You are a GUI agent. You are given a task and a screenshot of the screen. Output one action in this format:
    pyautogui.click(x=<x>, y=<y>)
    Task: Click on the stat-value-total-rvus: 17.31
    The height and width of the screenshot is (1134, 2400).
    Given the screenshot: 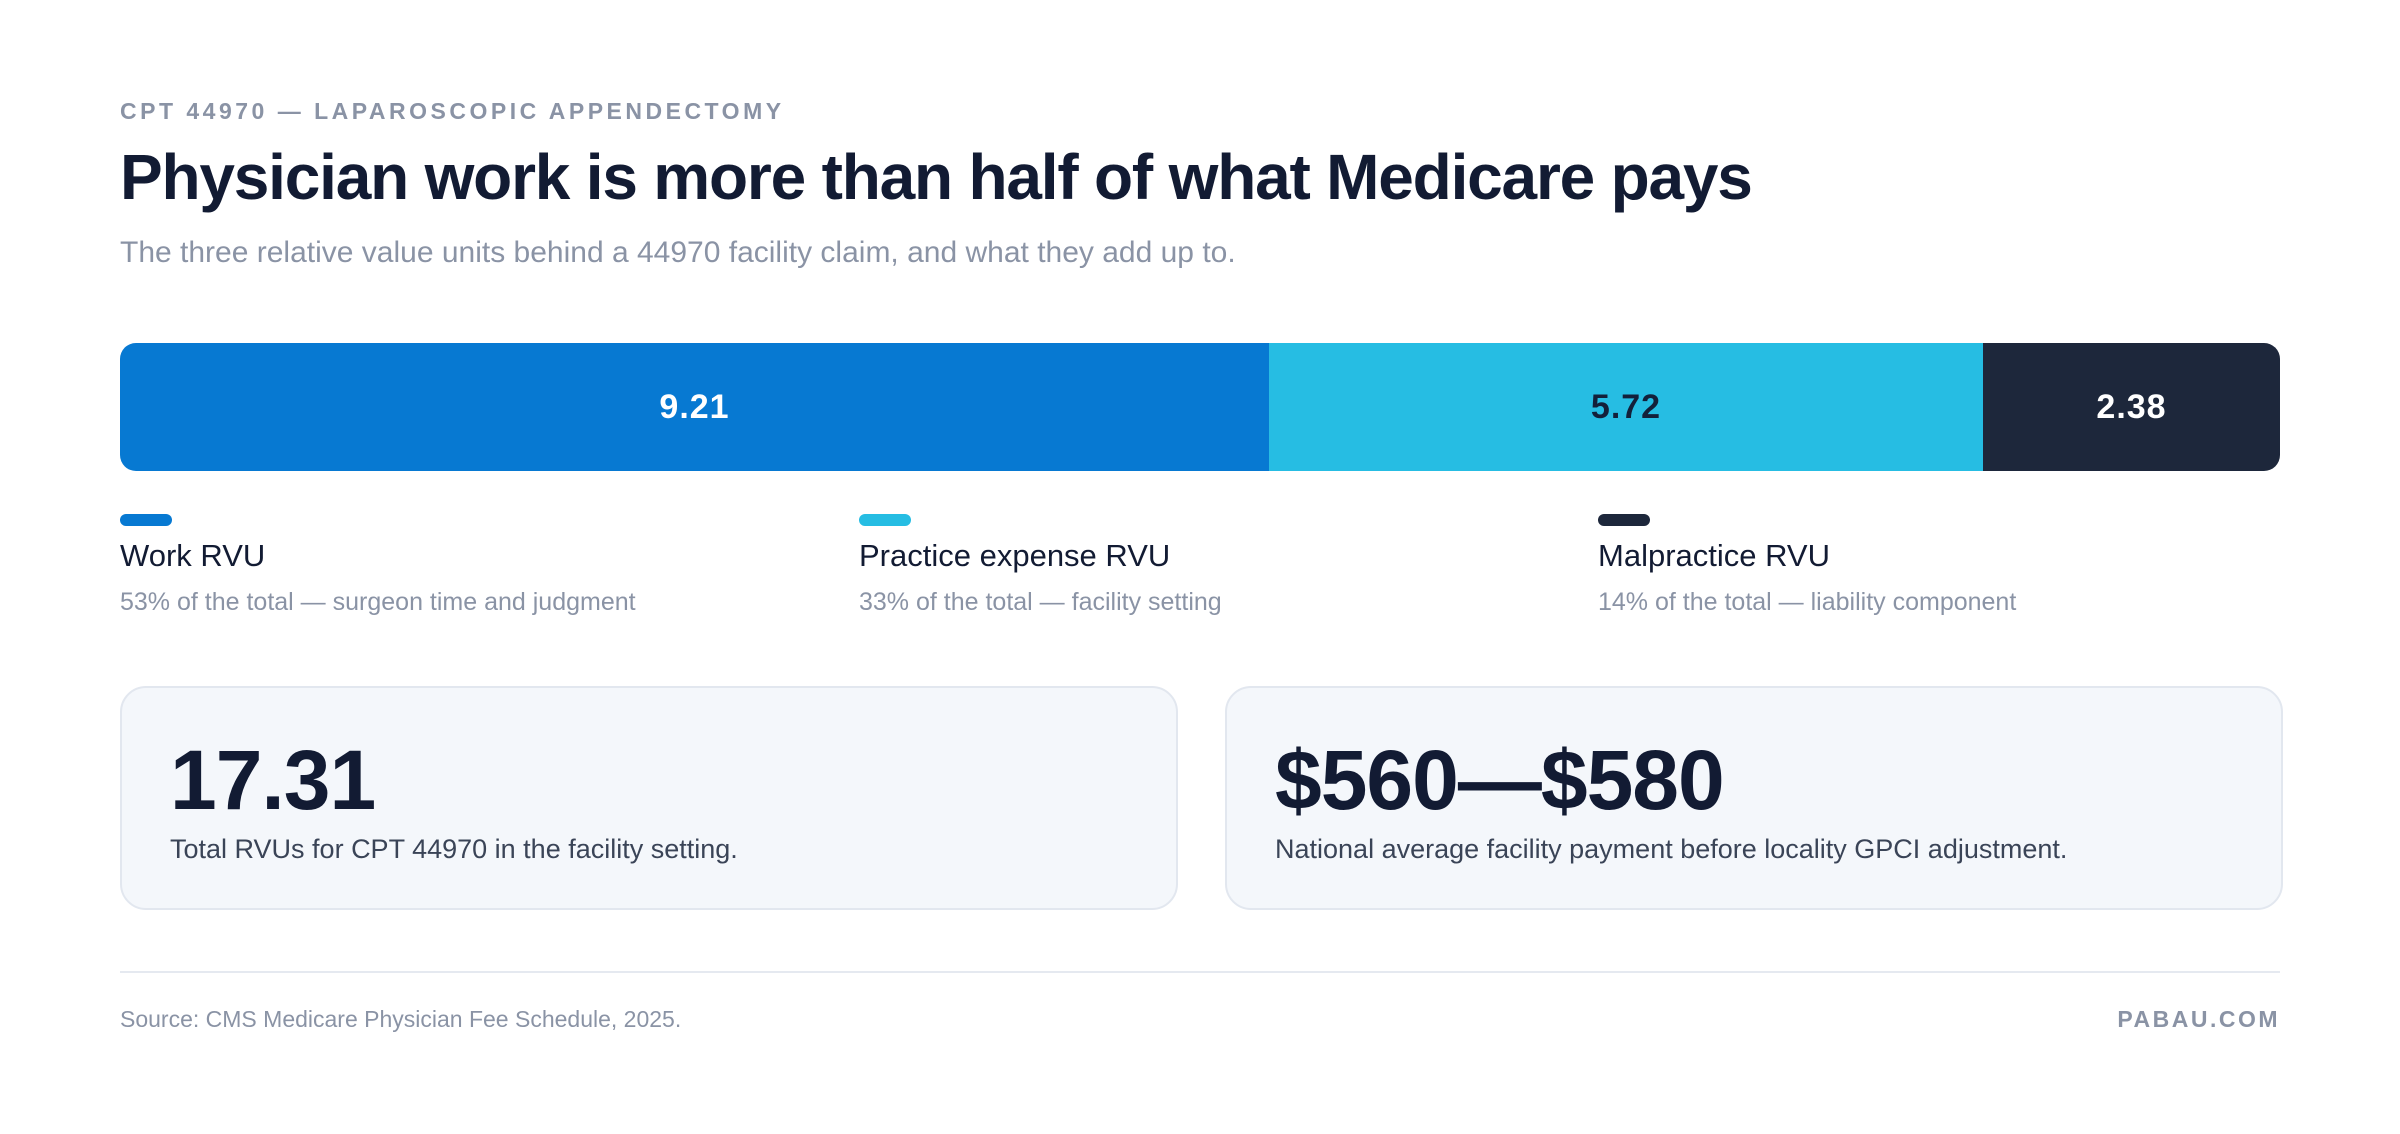 What is the action you would take?
    pyautogui.click(x=273, y=780)
    